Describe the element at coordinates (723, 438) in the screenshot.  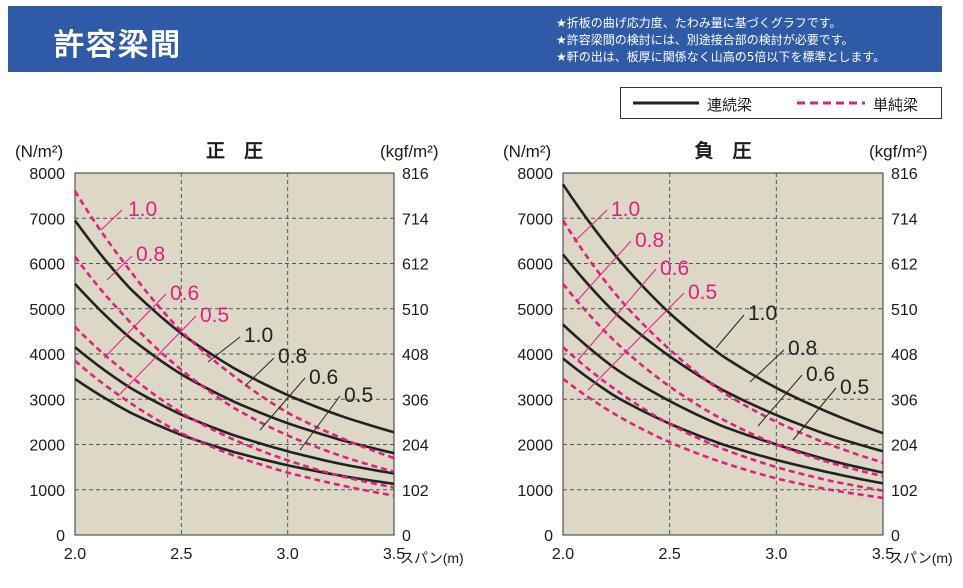
I see `simple-series-0.5` at that location.